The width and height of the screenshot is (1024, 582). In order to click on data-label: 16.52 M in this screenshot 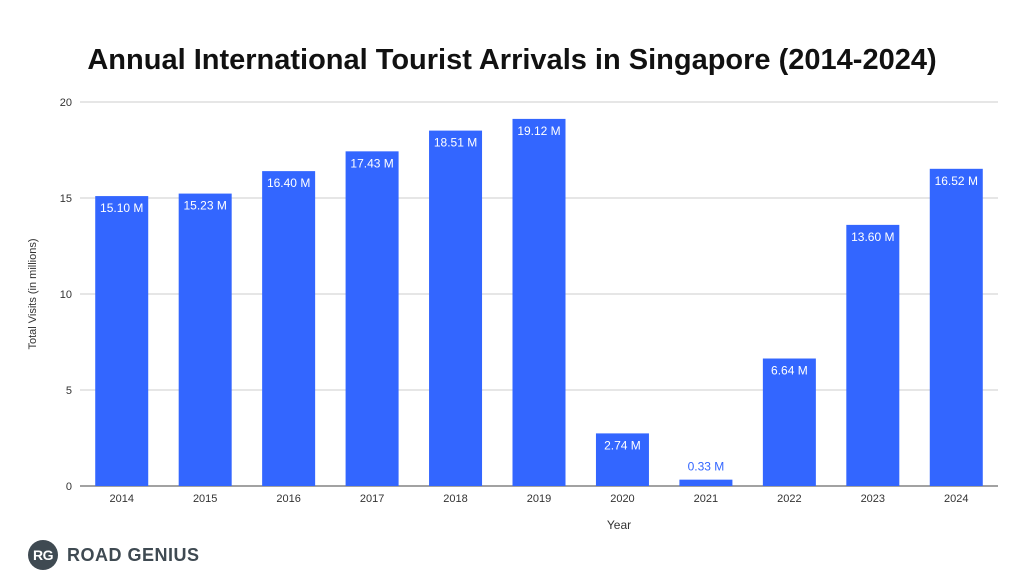, I will do `click(956, 181)`.